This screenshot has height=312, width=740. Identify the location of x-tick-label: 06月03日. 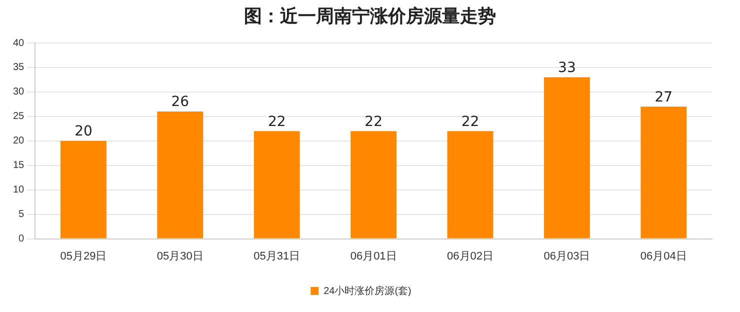
(567, 256).